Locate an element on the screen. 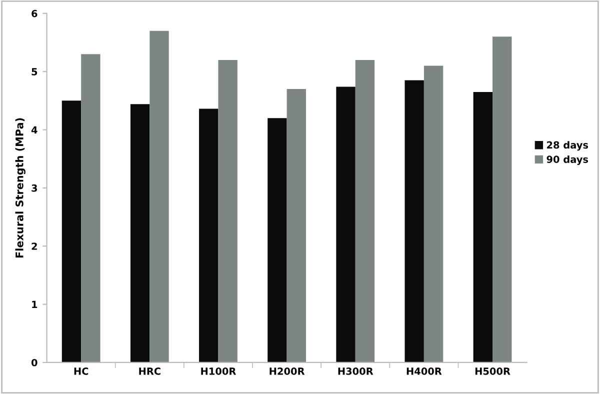 The image size is (600, 394). x-tick-label: H500R is located at coordinates (492, 371).